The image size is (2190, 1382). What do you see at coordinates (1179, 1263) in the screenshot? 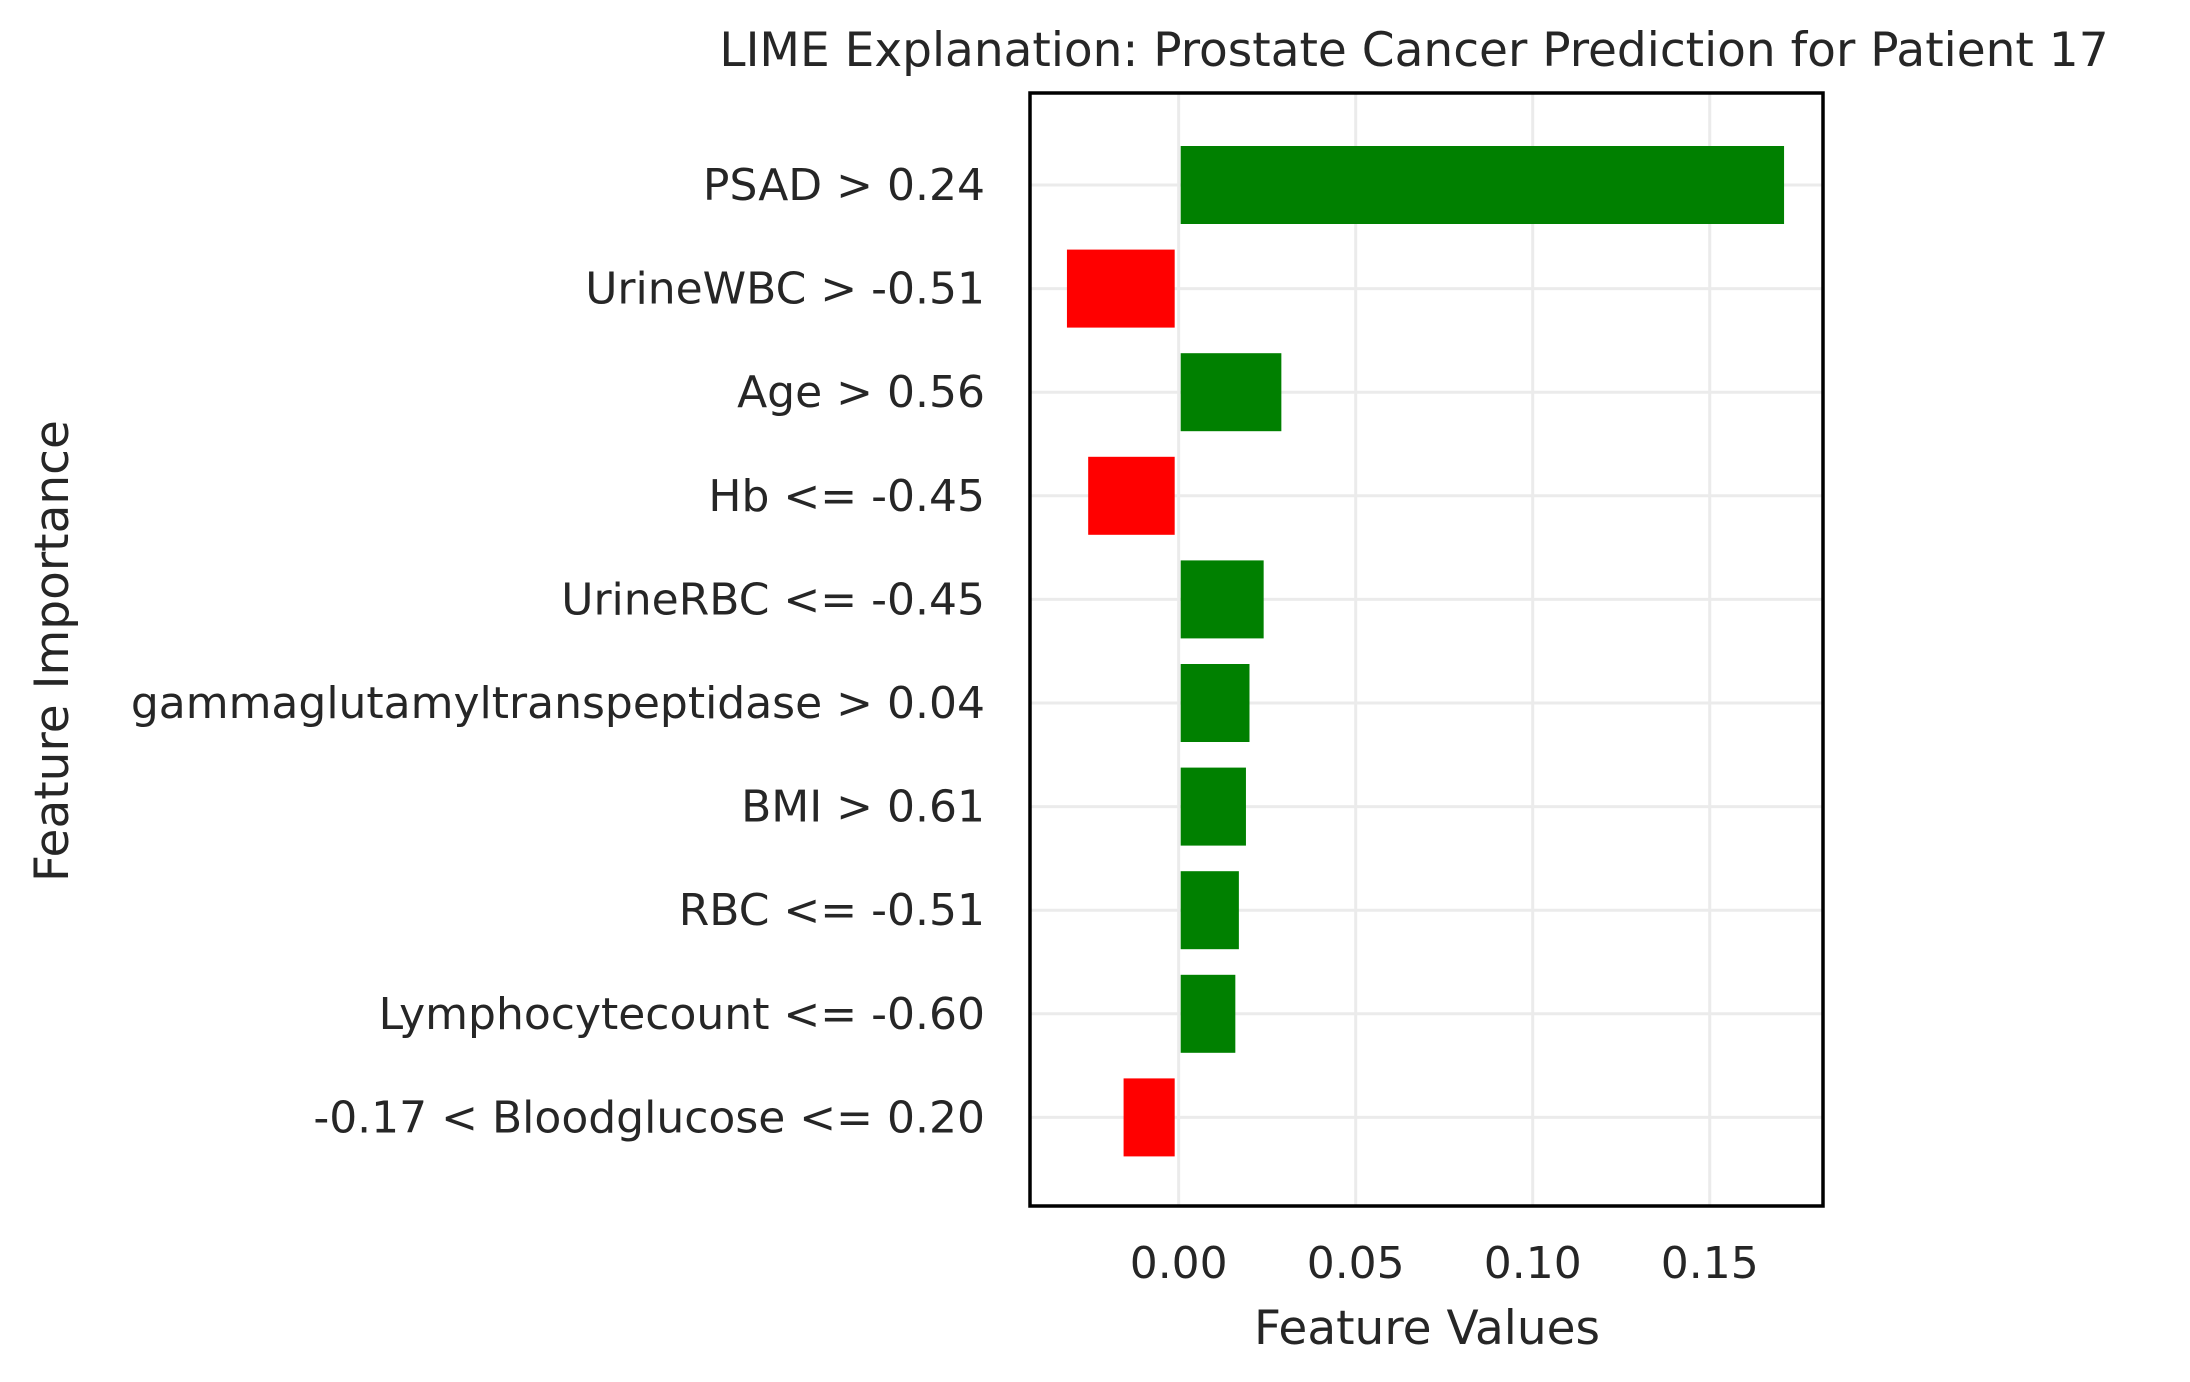
I see `x-tick-label: 0.00` at bounding box center [1179, 1263].